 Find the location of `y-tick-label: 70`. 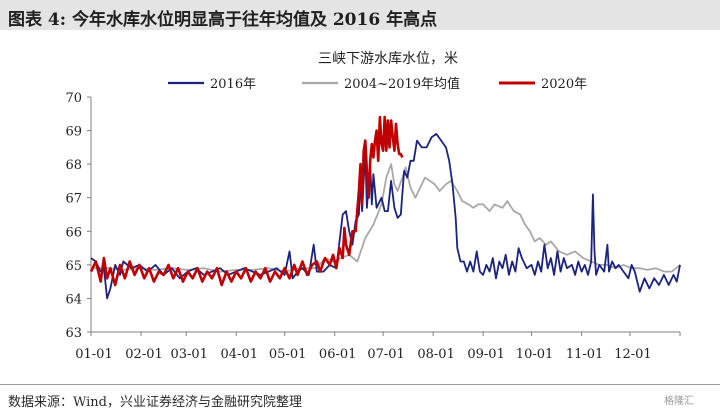

y-tick-label: 70 is located at coordinates (73, 98).